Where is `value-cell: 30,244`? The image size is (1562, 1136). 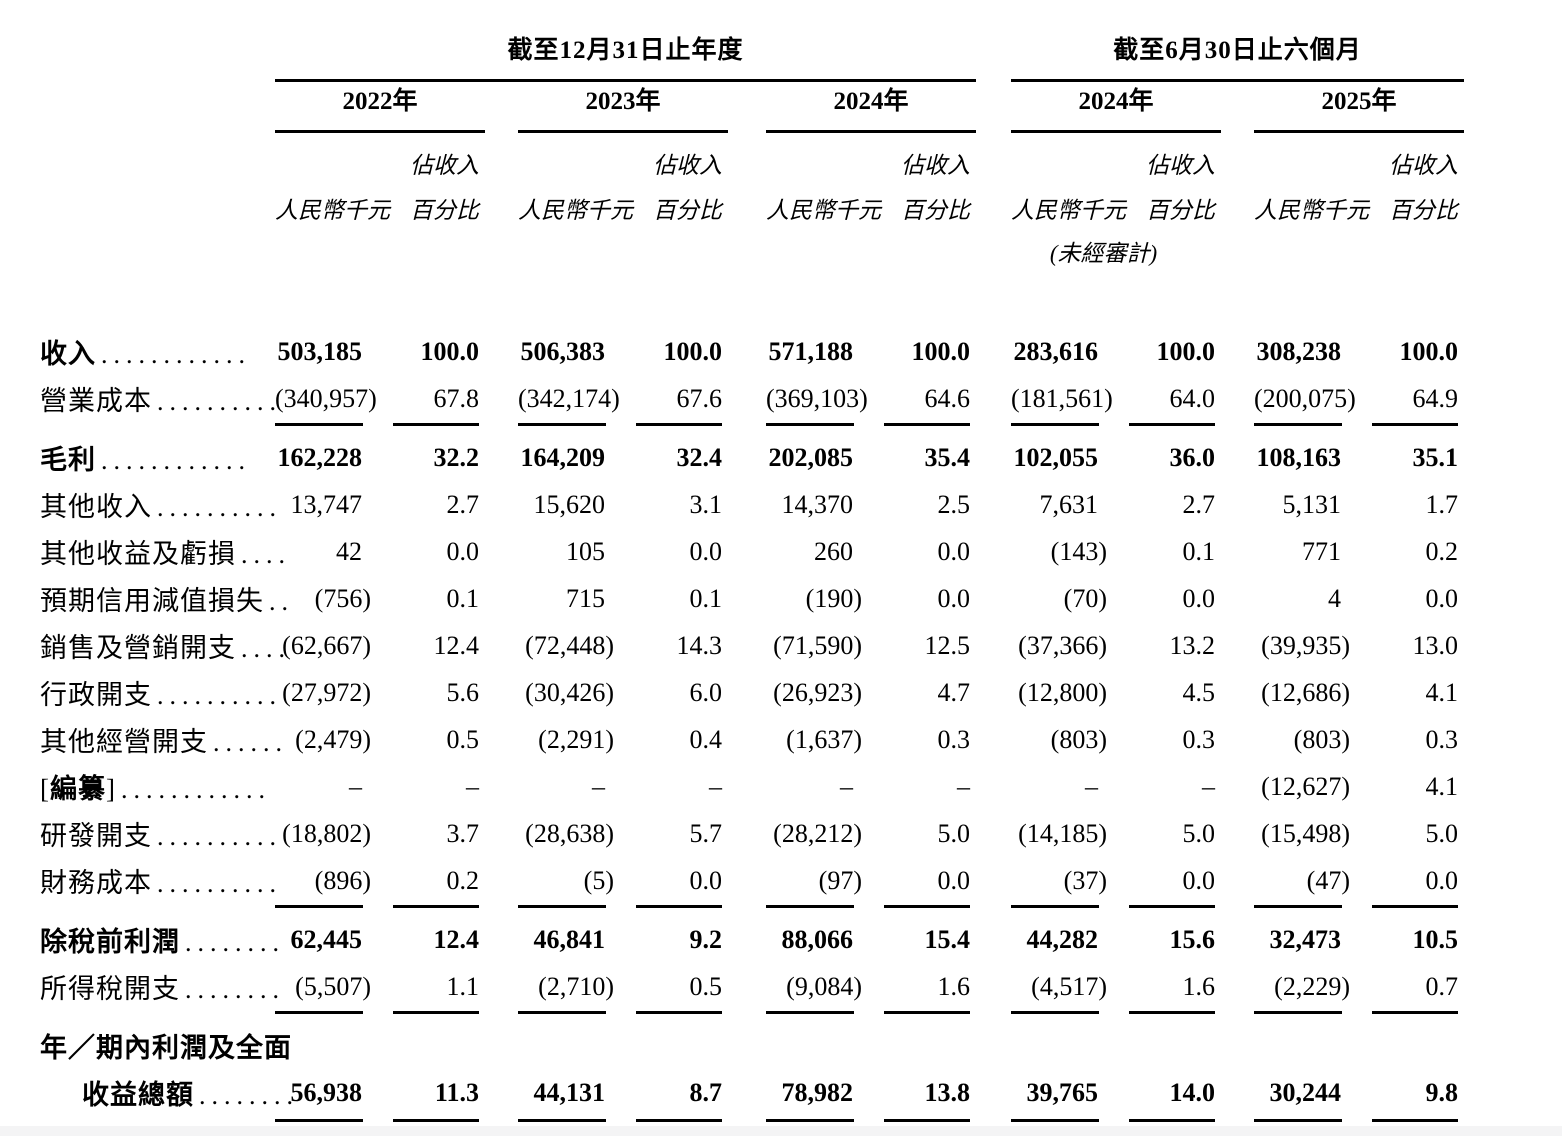 value-cell: 30,244 is located at coordinates (1305, 1092).